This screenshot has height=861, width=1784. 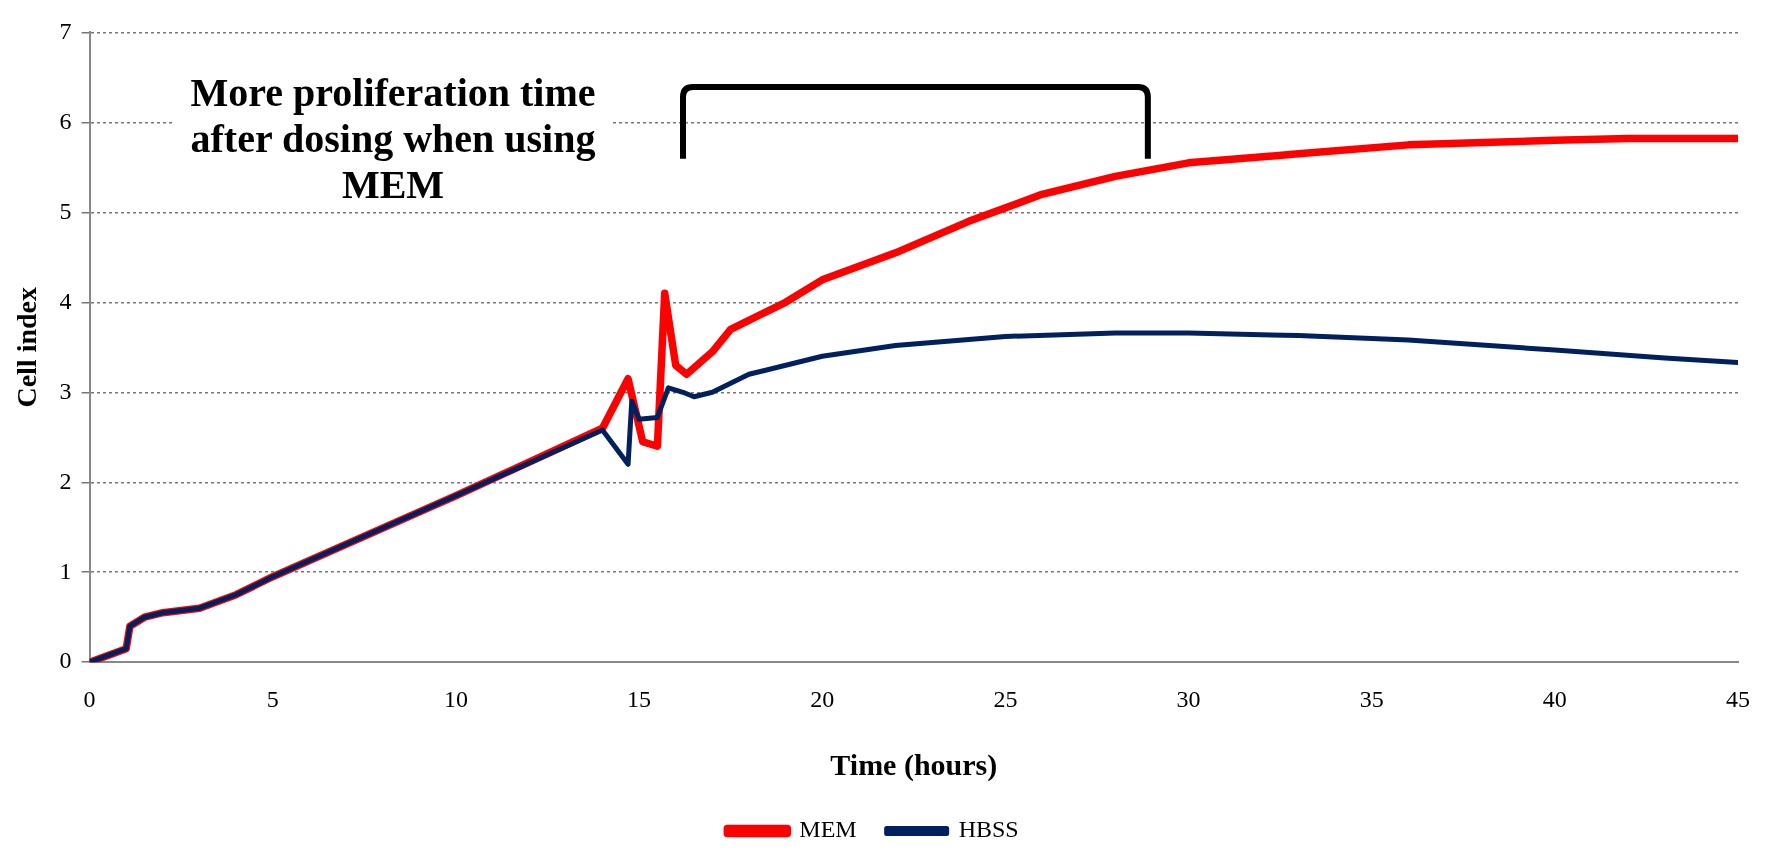 I want to click on y-tick-label: 0, so click(x=65, y=660).